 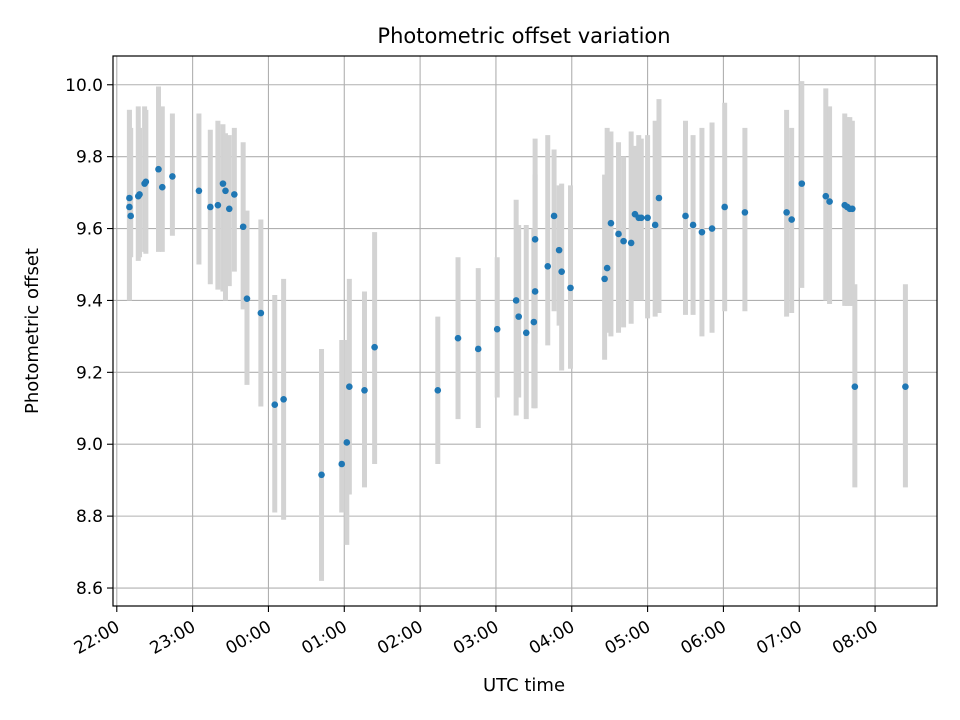 What do you see at coordinates (89, 230) in the screenshot?
I see `y-tick-label: 9.6` at bounding box center [89, 230].